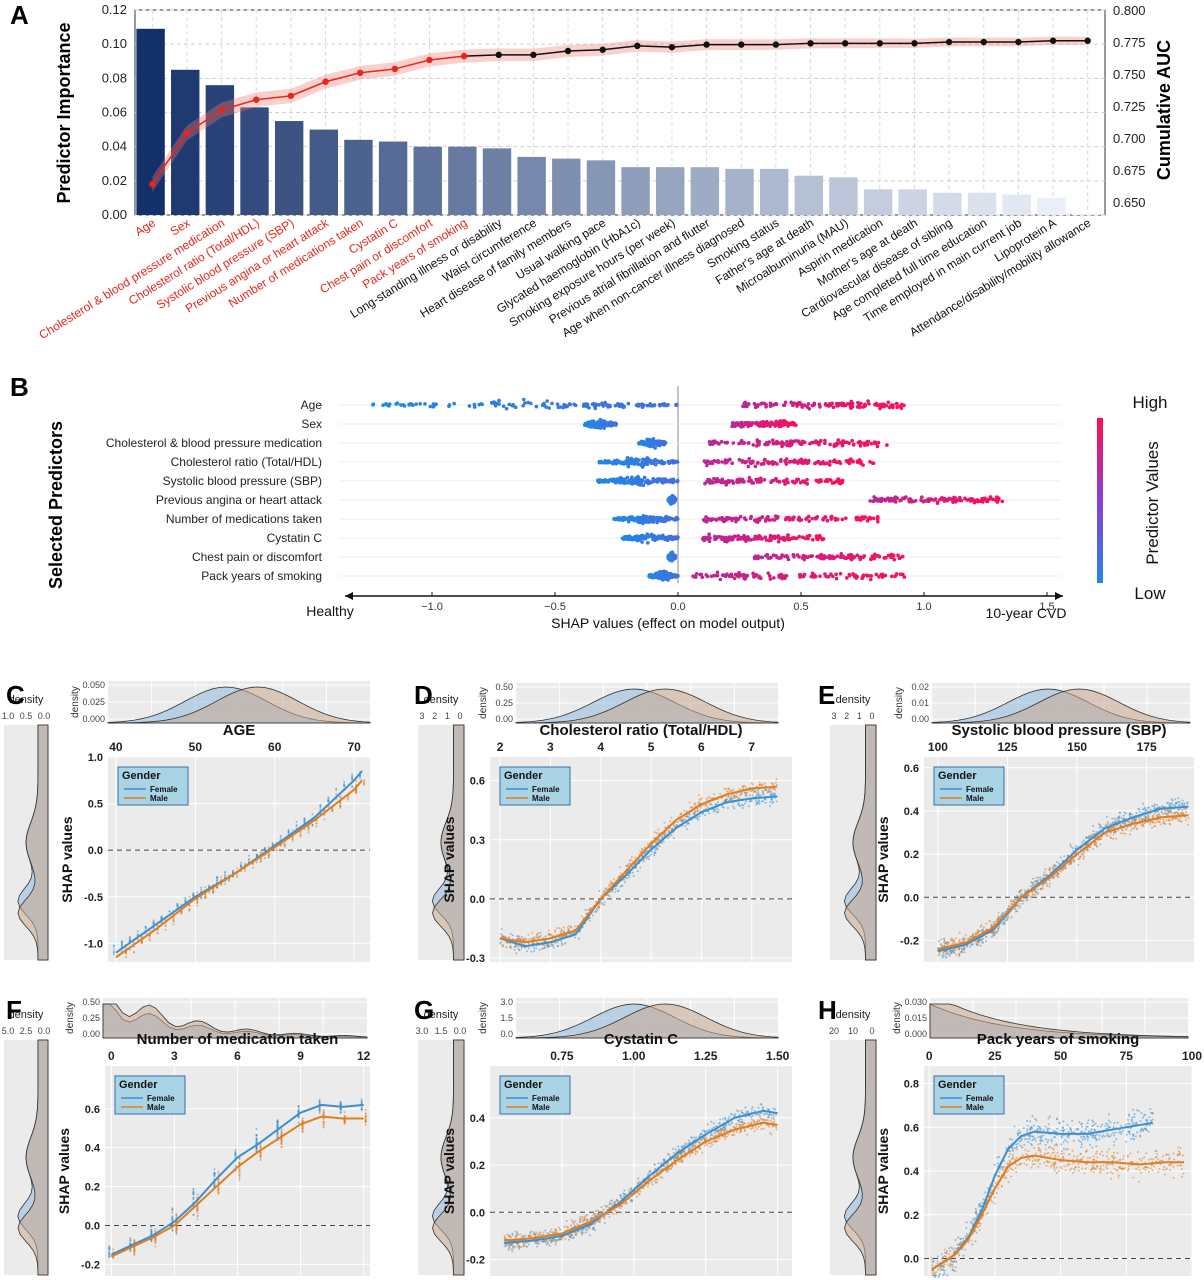  I want to click on y-tick-label: 0.10, so click(114, 43).